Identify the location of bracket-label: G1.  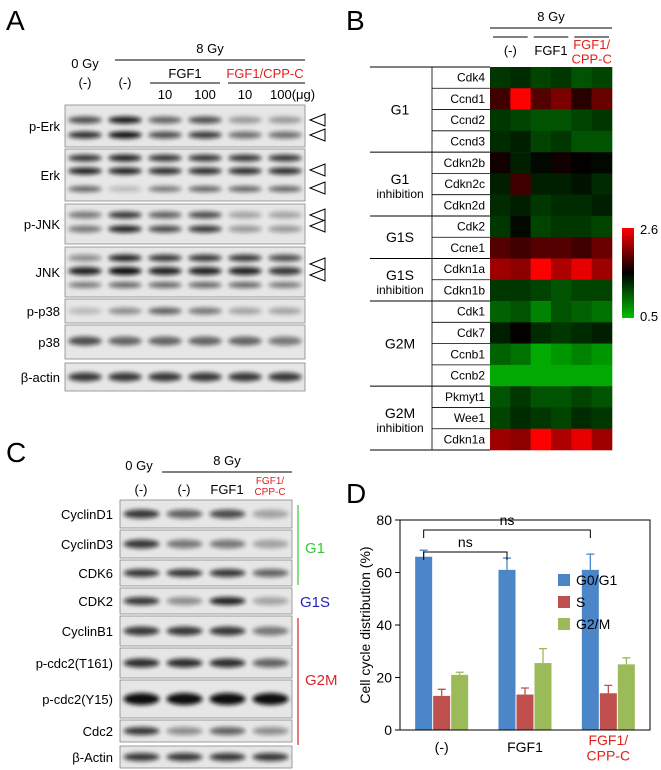
(315, 548).